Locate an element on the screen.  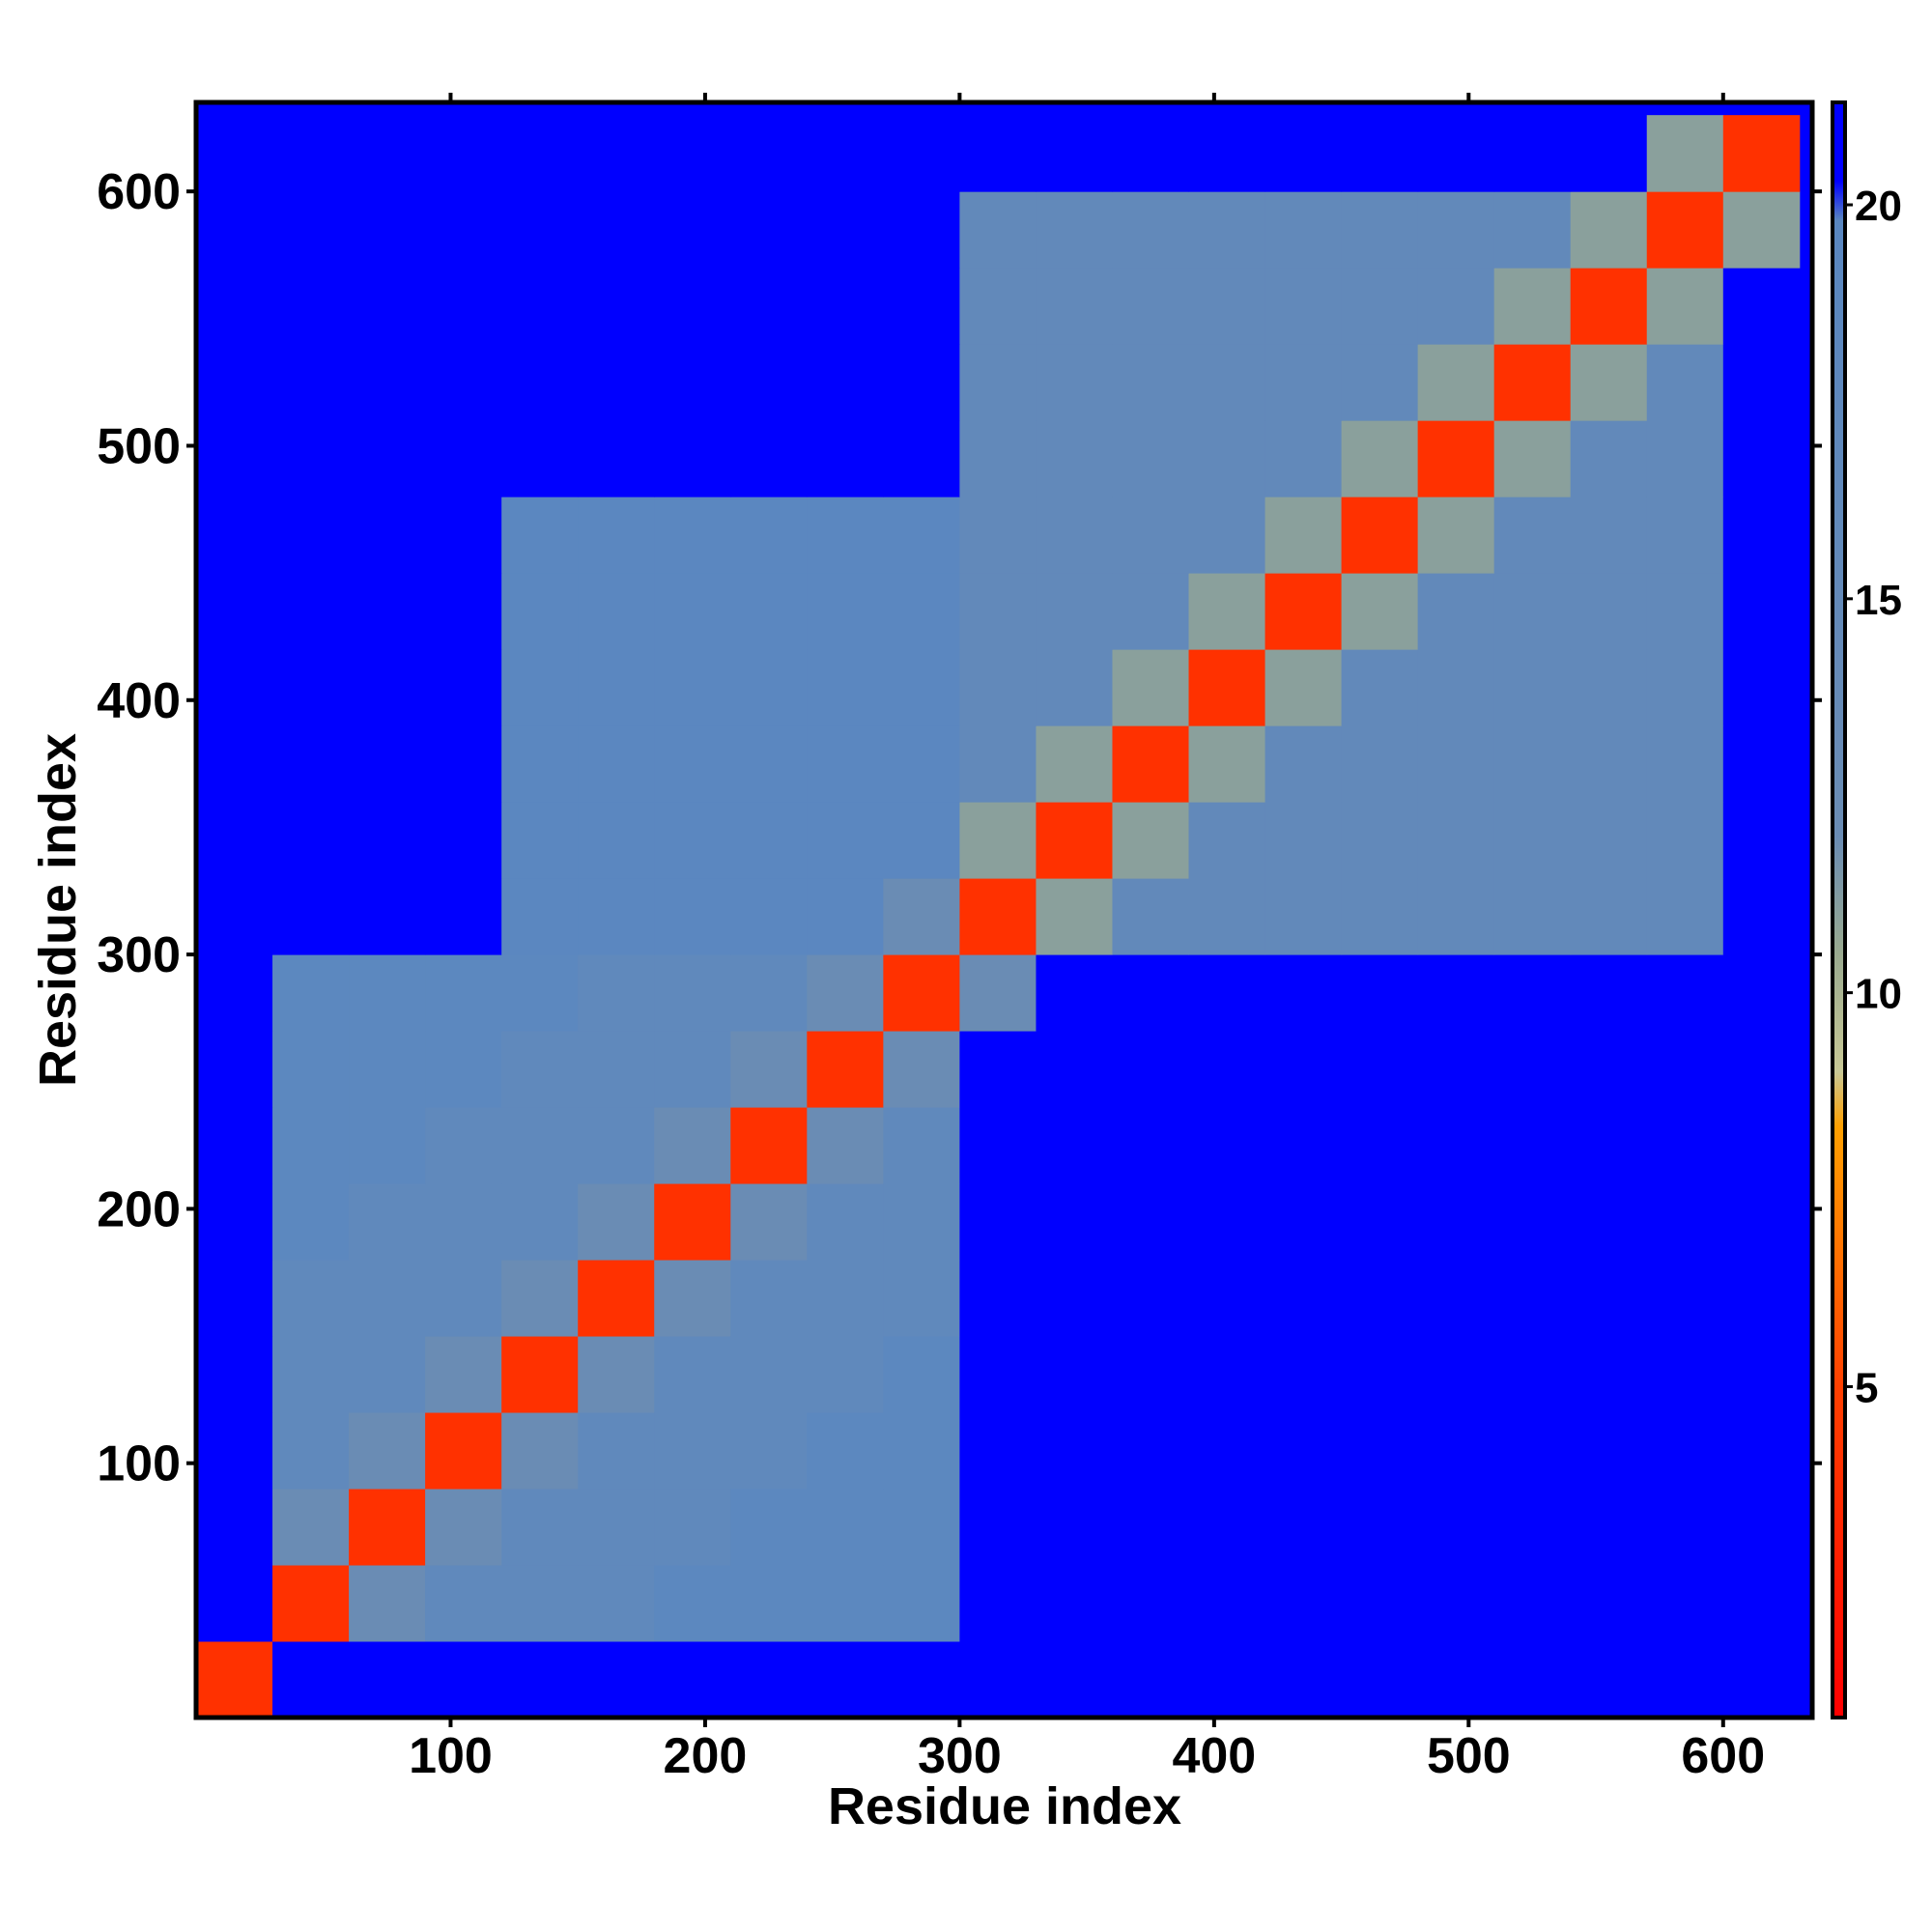
colorbar-tick-label: 5 is located at coordinates (1866, 1387).